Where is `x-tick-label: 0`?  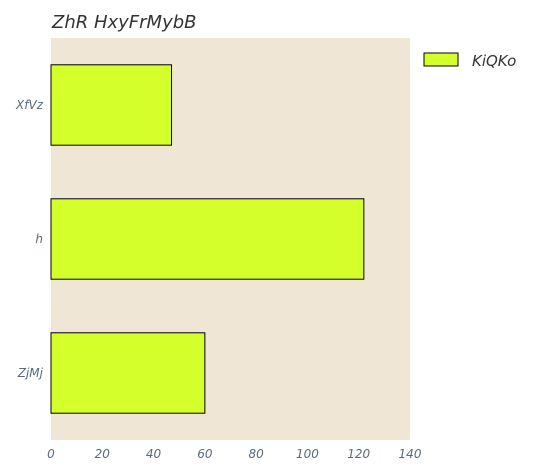
x-tick-label: 0 is located at coordinates (51, 454).